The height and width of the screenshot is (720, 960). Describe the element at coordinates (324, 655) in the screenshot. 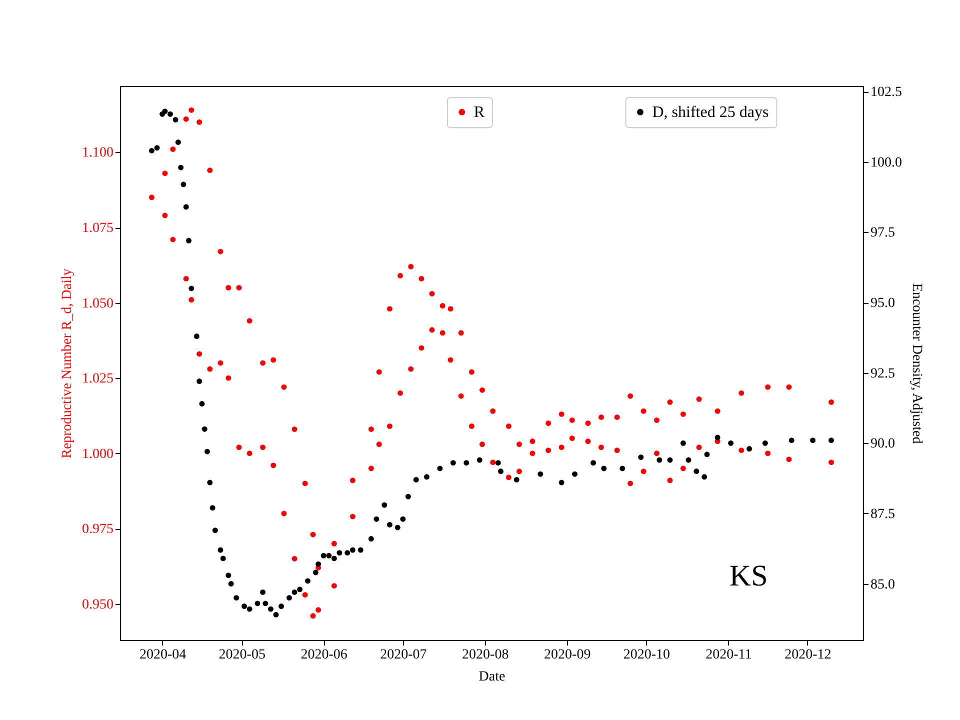

I see `x-tick-label: 2020-06` at that location.